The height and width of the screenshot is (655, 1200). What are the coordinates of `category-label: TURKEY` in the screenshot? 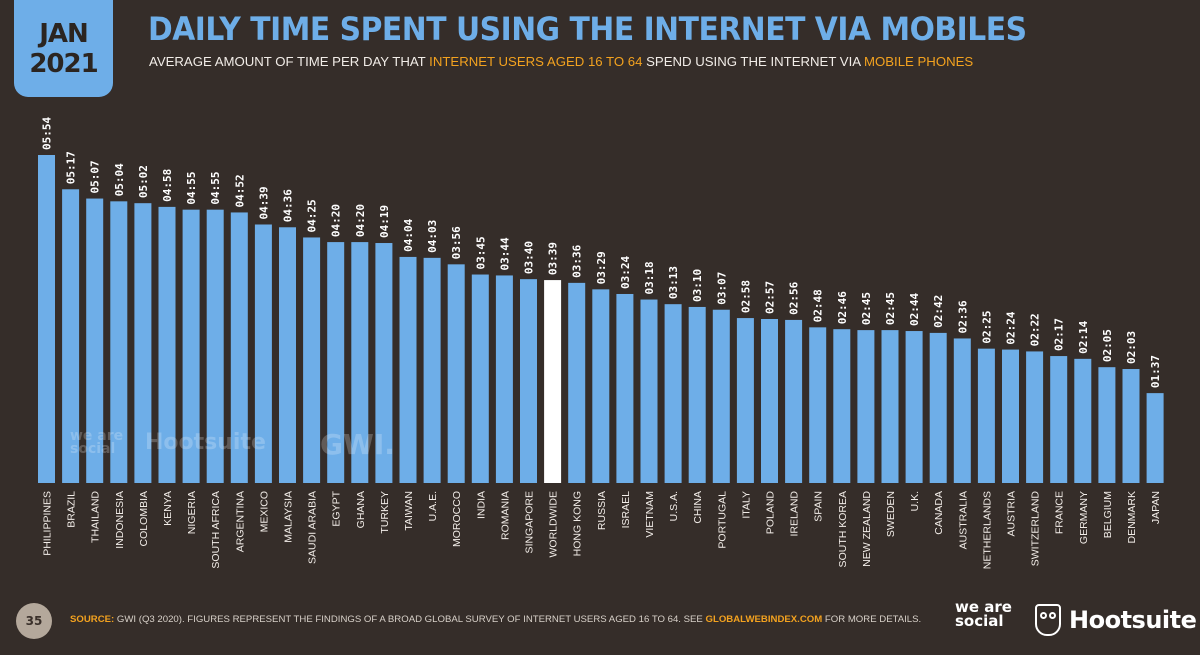 It's located at (385, 512).